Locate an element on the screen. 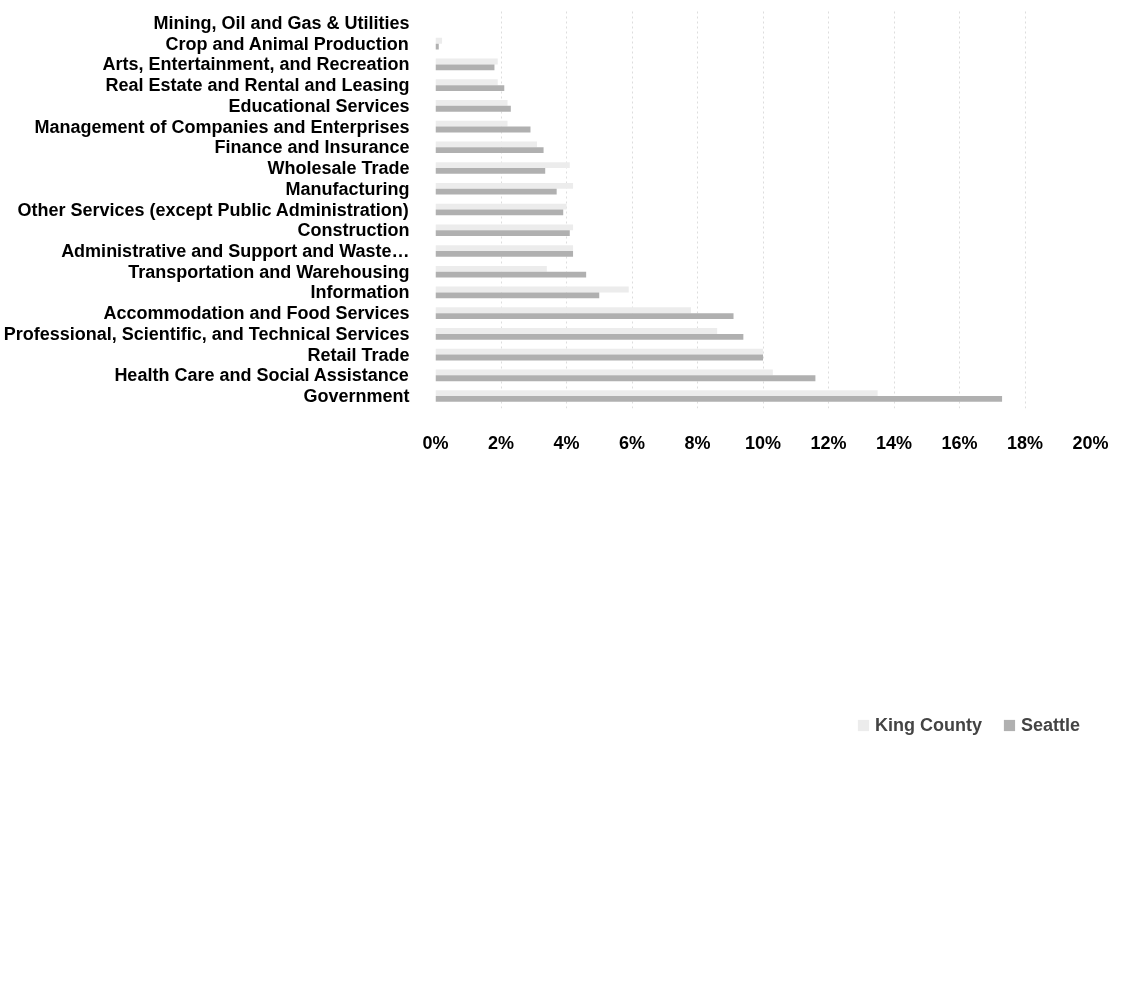 The image size is (1132, 983). x-tick-label: 2% is located at coordinates (501, 442).